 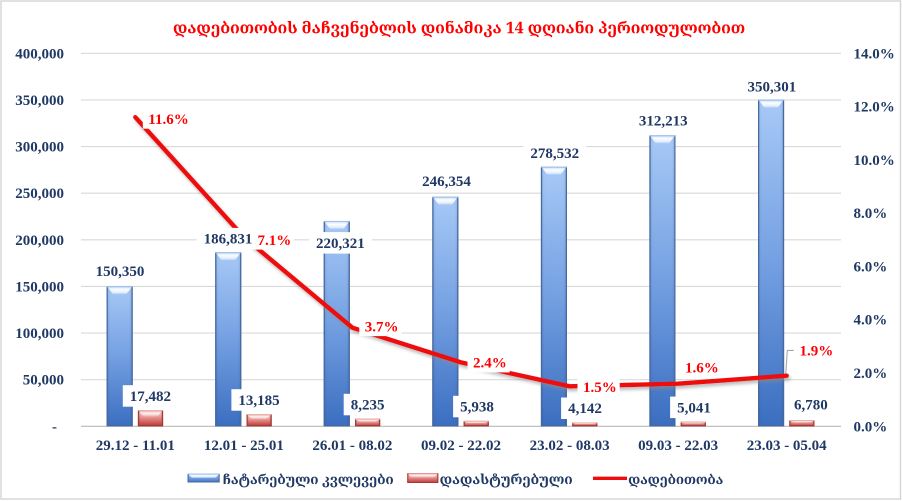 What do you see at coordinates (554, 154) in the screenshot?
I see `svg-text: 278,532` at bounding box center [554, 154].